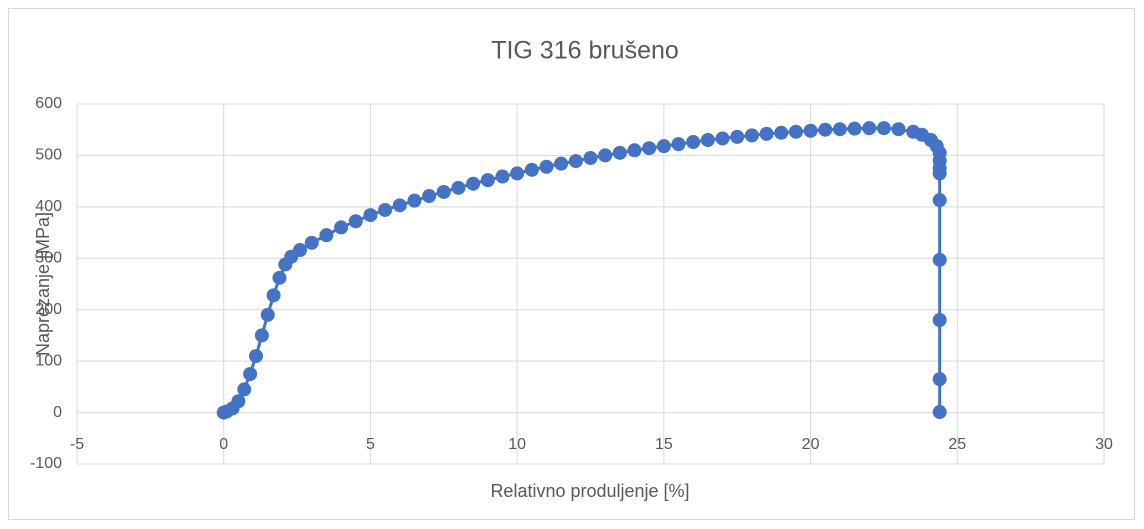 The height and width of the screenshot is (529, 1144). I want to click on y-tick-label: -100, so click(46, 463).